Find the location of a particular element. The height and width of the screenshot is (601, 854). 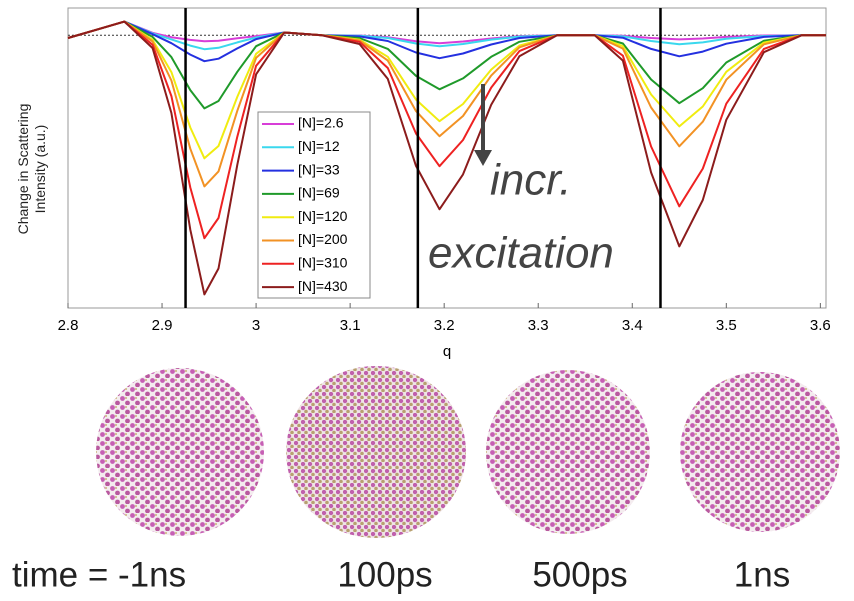

legend-label: [N]=120 is located at coordinates (323, 216).